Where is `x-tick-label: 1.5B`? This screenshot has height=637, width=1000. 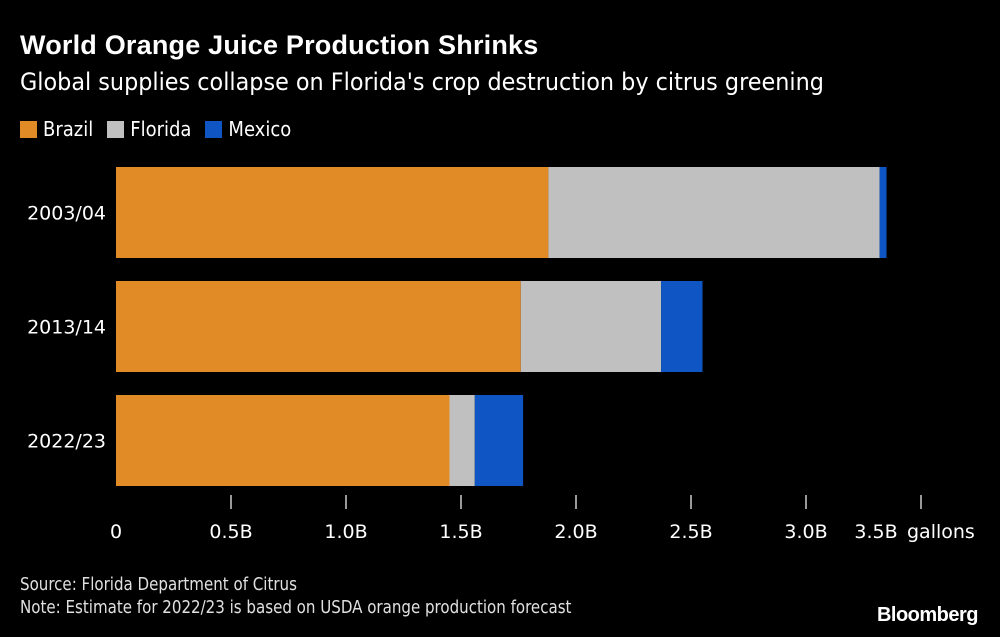 x-tick-label: 1.5B is located at coordinates (460, 532).